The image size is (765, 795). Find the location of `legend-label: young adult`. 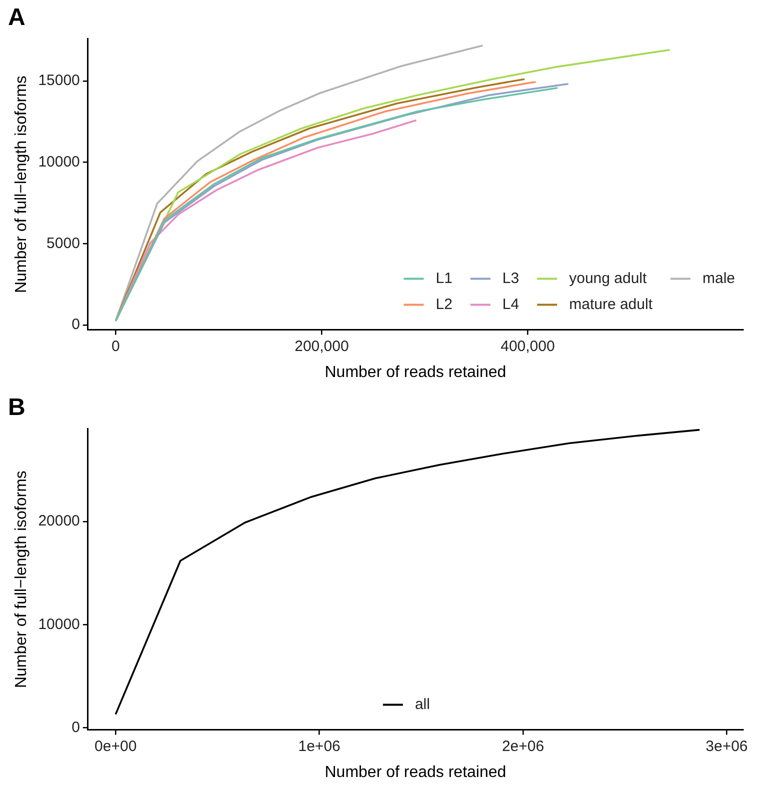

legend-label: young adult is located at coordinates (608, 278).